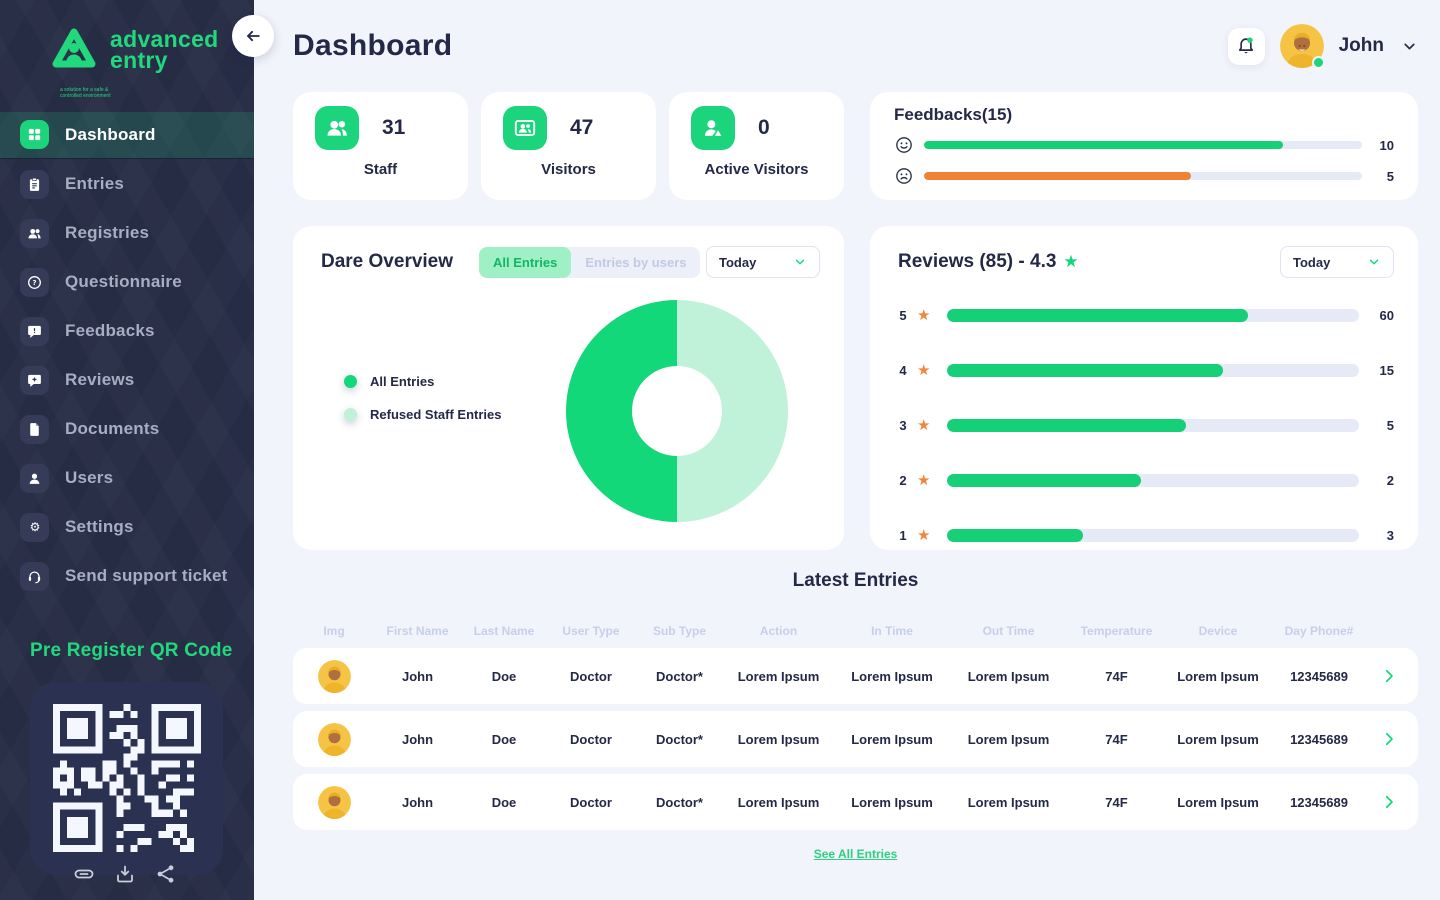  Describe the element at coordinates (34, 478) in the screenshot. I see `user-icon` at that location.